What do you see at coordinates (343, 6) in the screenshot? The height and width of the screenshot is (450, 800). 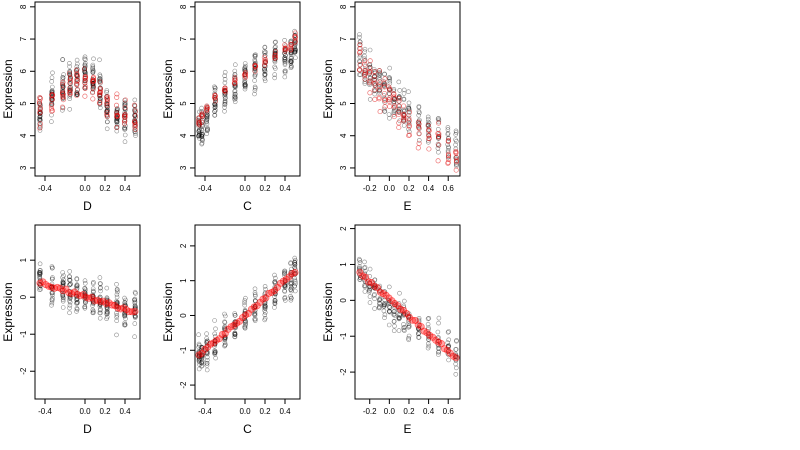 I see `y-tick-label: 8` at bounding box center [343, 6].